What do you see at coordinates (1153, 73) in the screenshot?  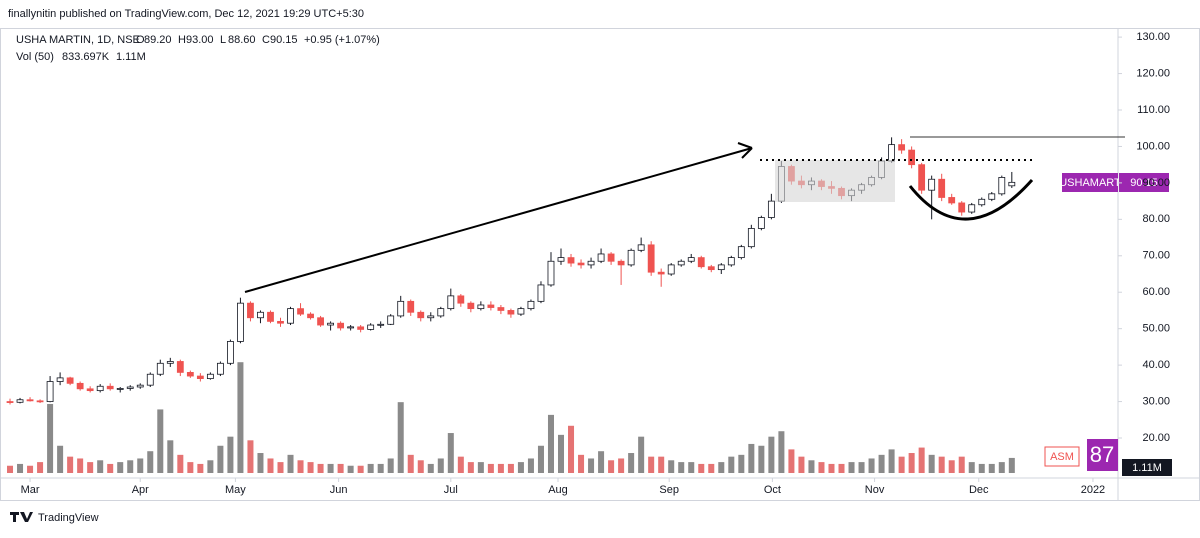 I see `y-tick-label: 120.00` at bounding box center [1153, 73].